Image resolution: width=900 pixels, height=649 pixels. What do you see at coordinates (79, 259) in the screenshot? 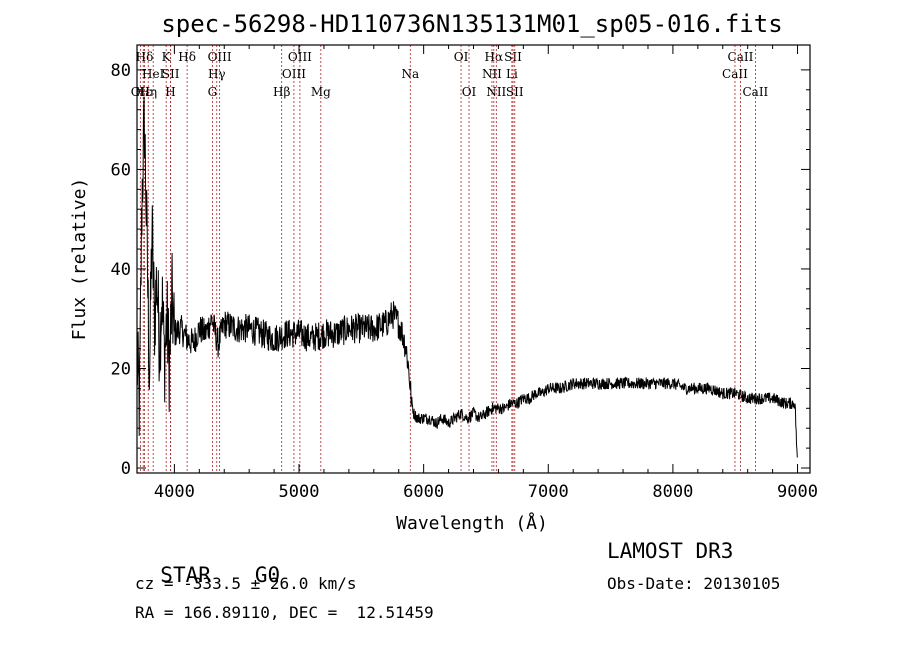
I see `y-axis-label: Flux (relative)` at bounding box center [79, 259].